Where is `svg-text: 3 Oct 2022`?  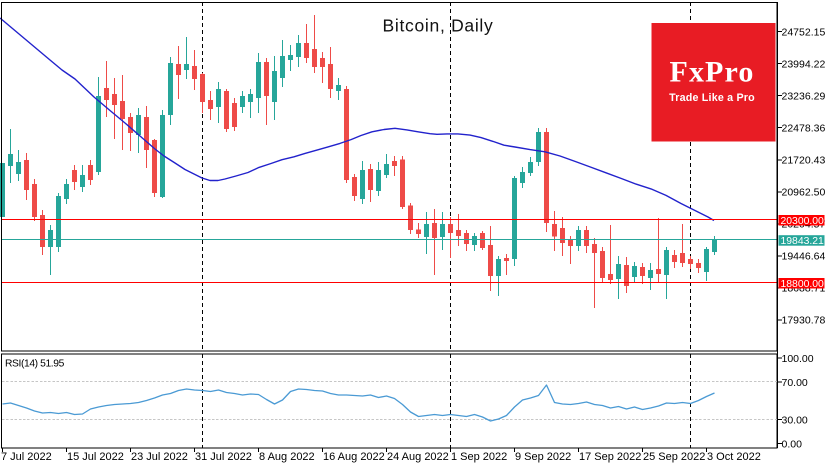
svg-text: 3 Oct 2022 is located at coordinates (734, 457).